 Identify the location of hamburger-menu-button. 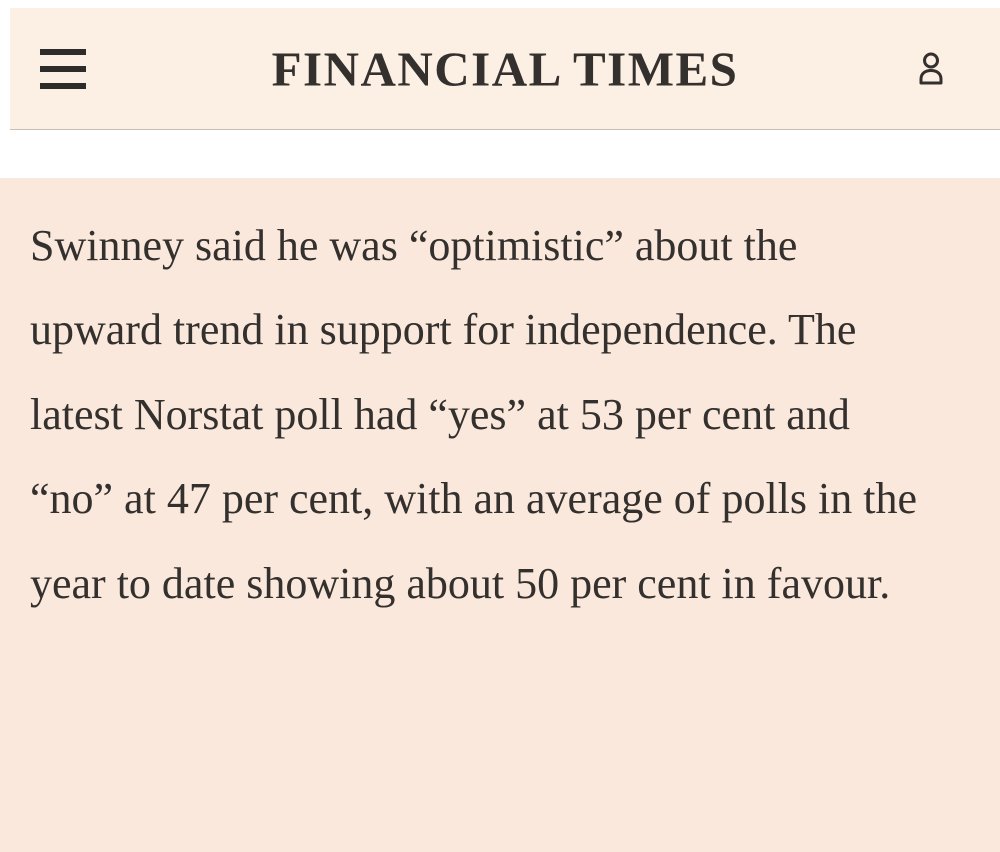
(63, 68).